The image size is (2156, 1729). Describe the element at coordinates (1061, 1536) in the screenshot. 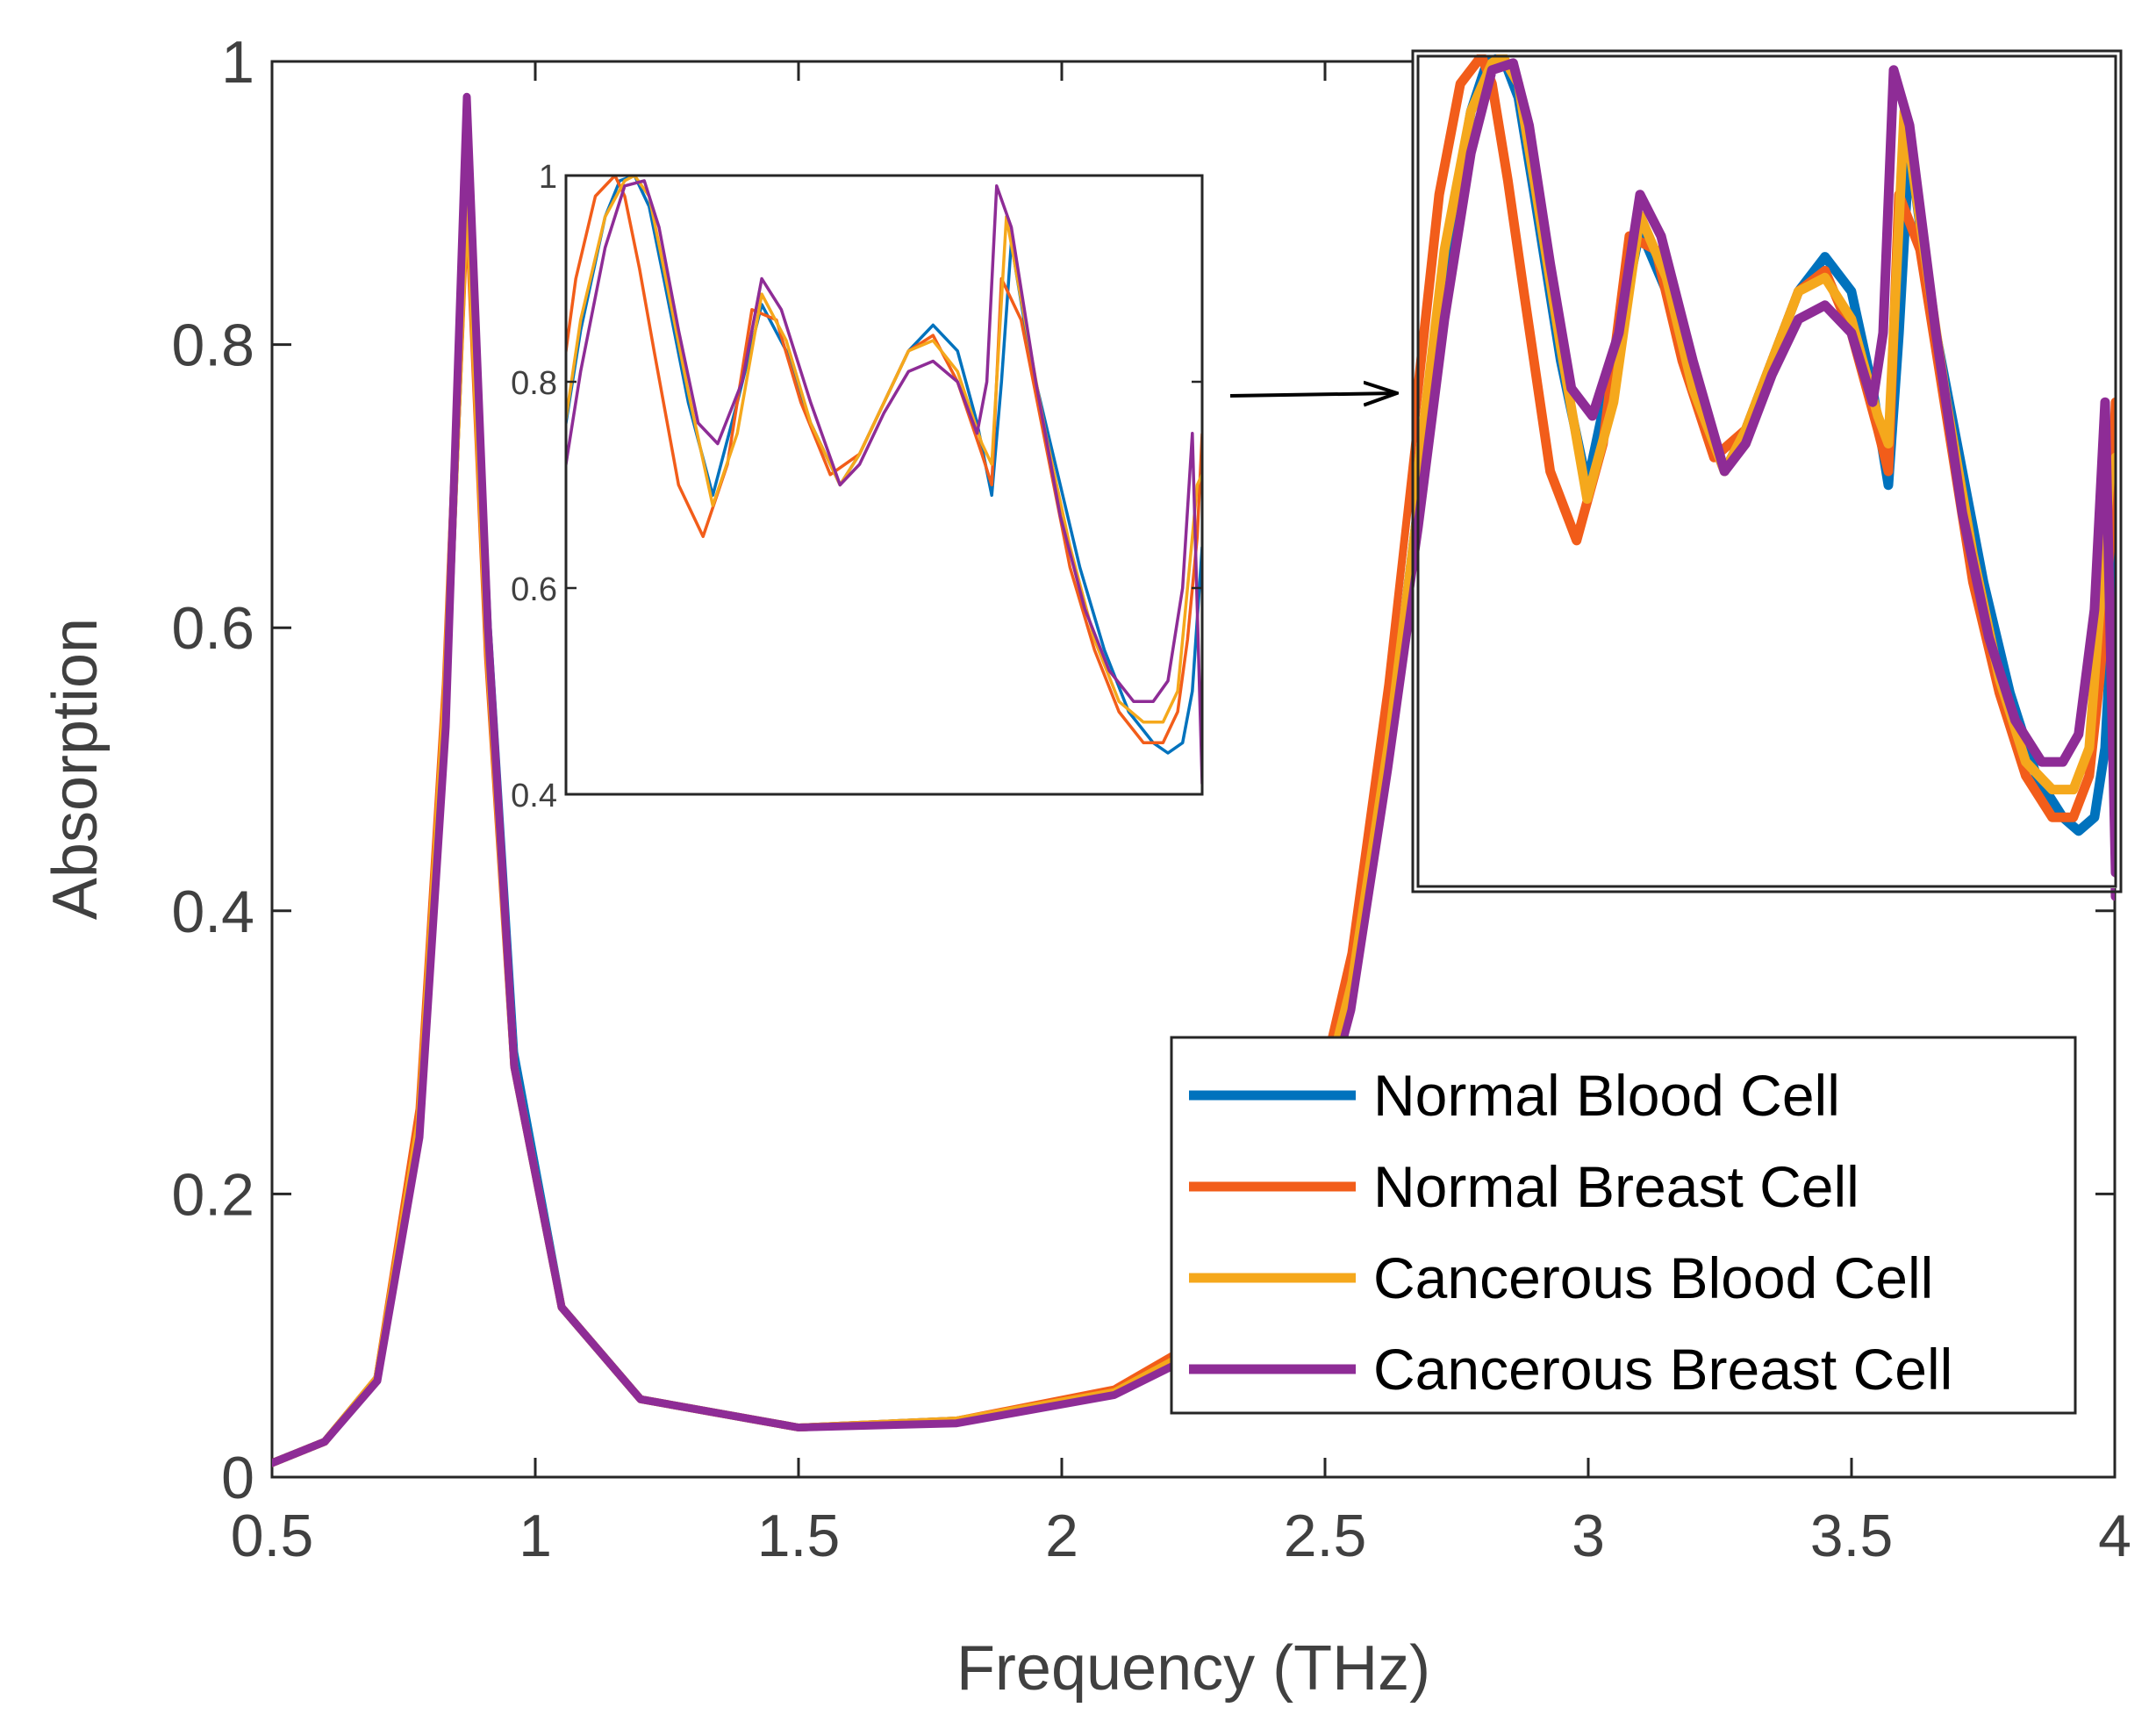

I see `x-tick-label: 2` at that location.